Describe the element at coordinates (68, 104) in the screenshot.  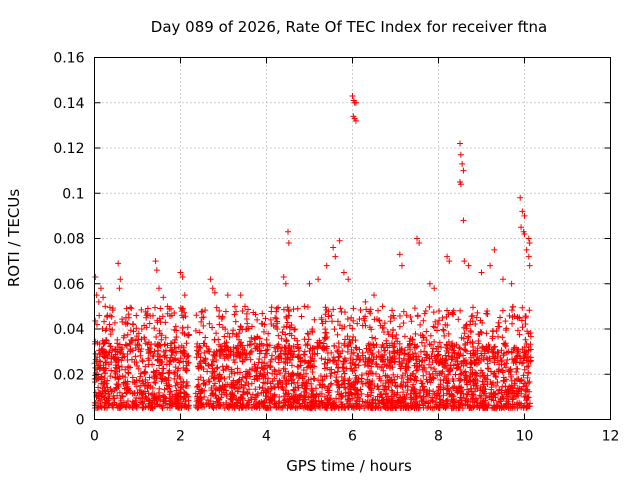
I see `y-tick-label: 0.14` at that location.